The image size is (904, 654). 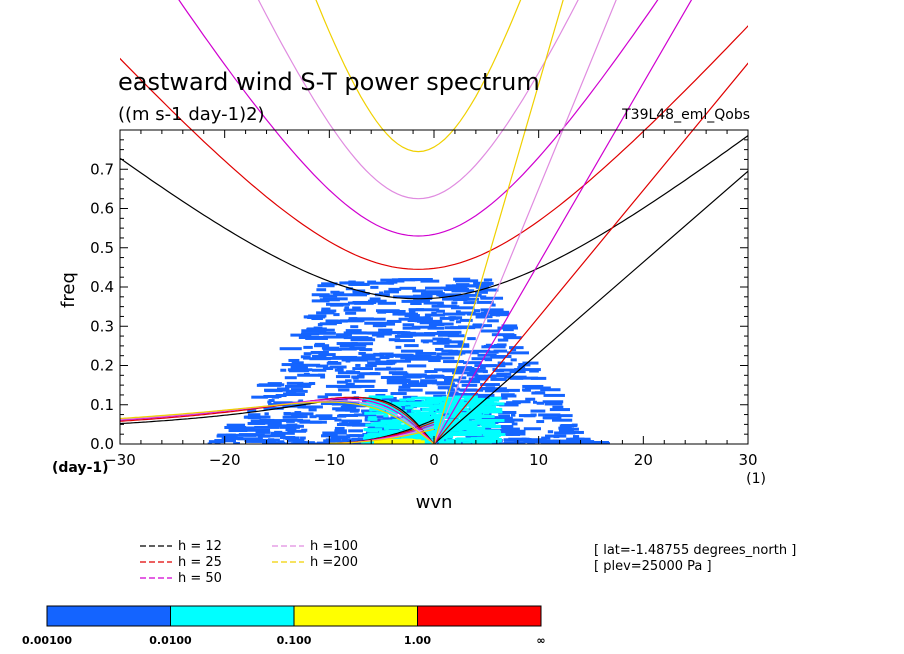 I want to click on colorbar-swatch, so click(x=108, y=616).